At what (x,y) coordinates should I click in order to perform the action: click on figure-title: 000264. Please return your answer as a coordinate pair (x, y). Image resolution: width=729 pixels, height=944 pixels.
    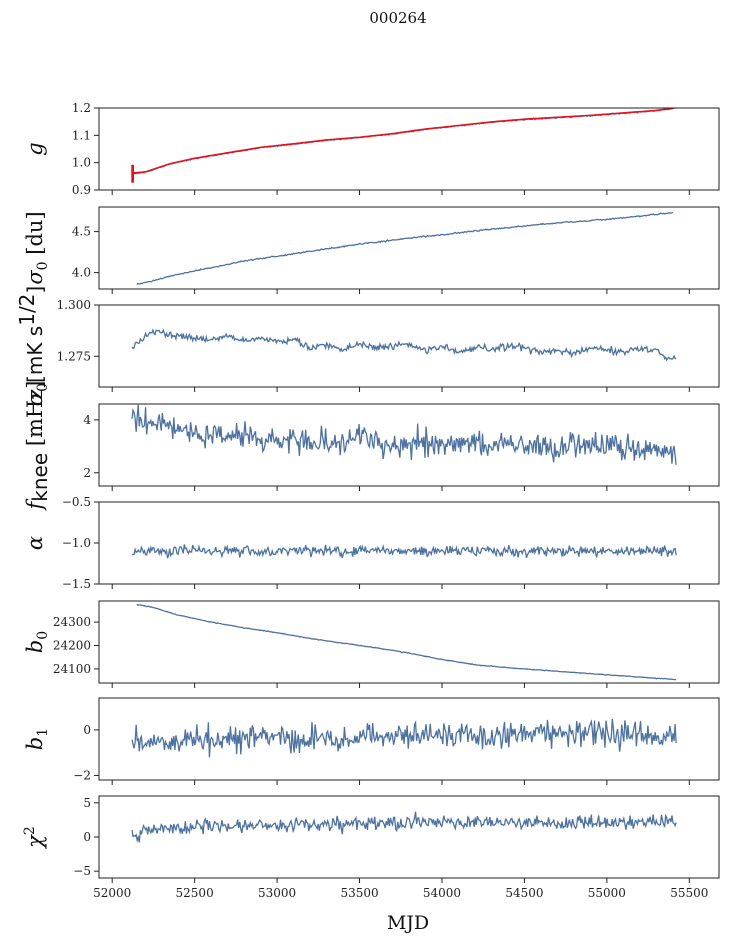
    Looking at the image, I should click on (397, 18).